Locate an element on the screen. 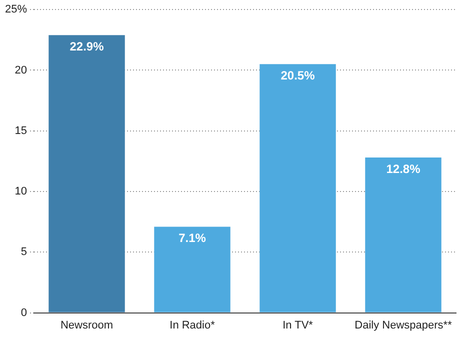 Image resolution: width=462 pixels, height=340 pixels. x-tick-label: In Radio* is located at coordinates (193, 325).